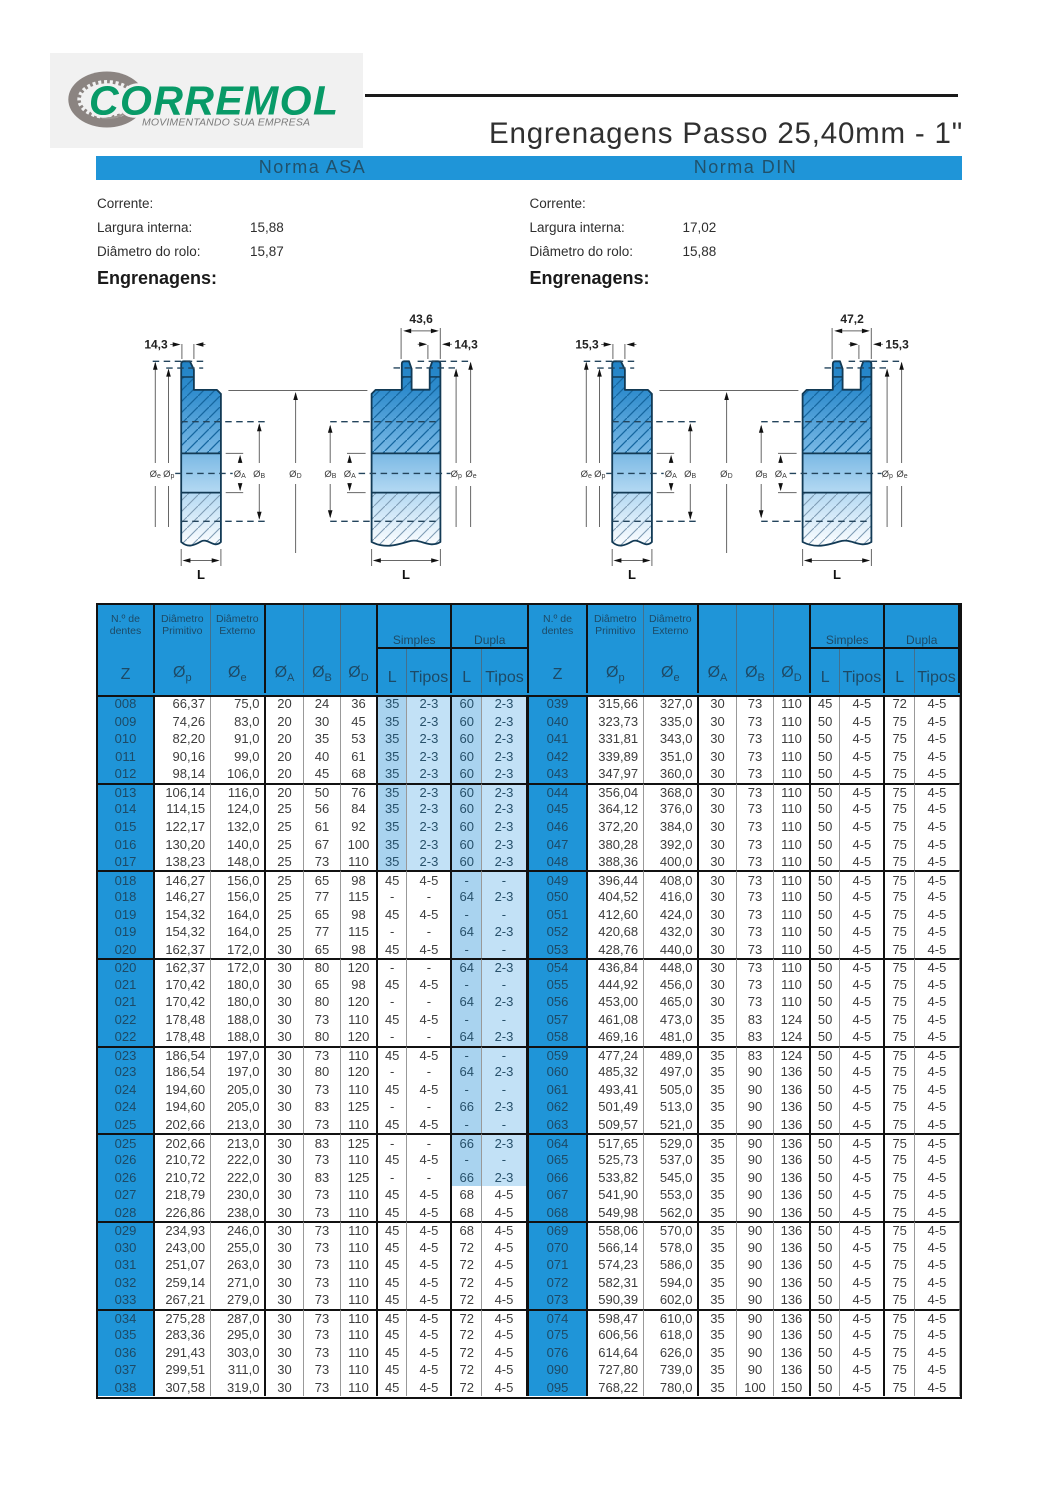  I want to click on svg-text: 43,6, so click(421, 319).